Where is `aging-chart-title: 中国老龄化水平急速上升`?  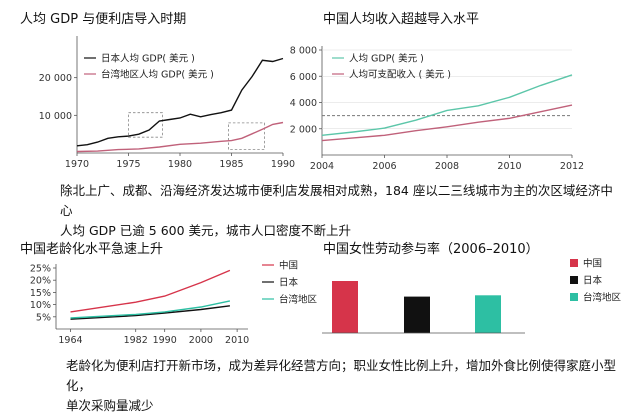
aging-chart-title: 中国老龄化水平急速上升 is located at coordinates (92, 249).